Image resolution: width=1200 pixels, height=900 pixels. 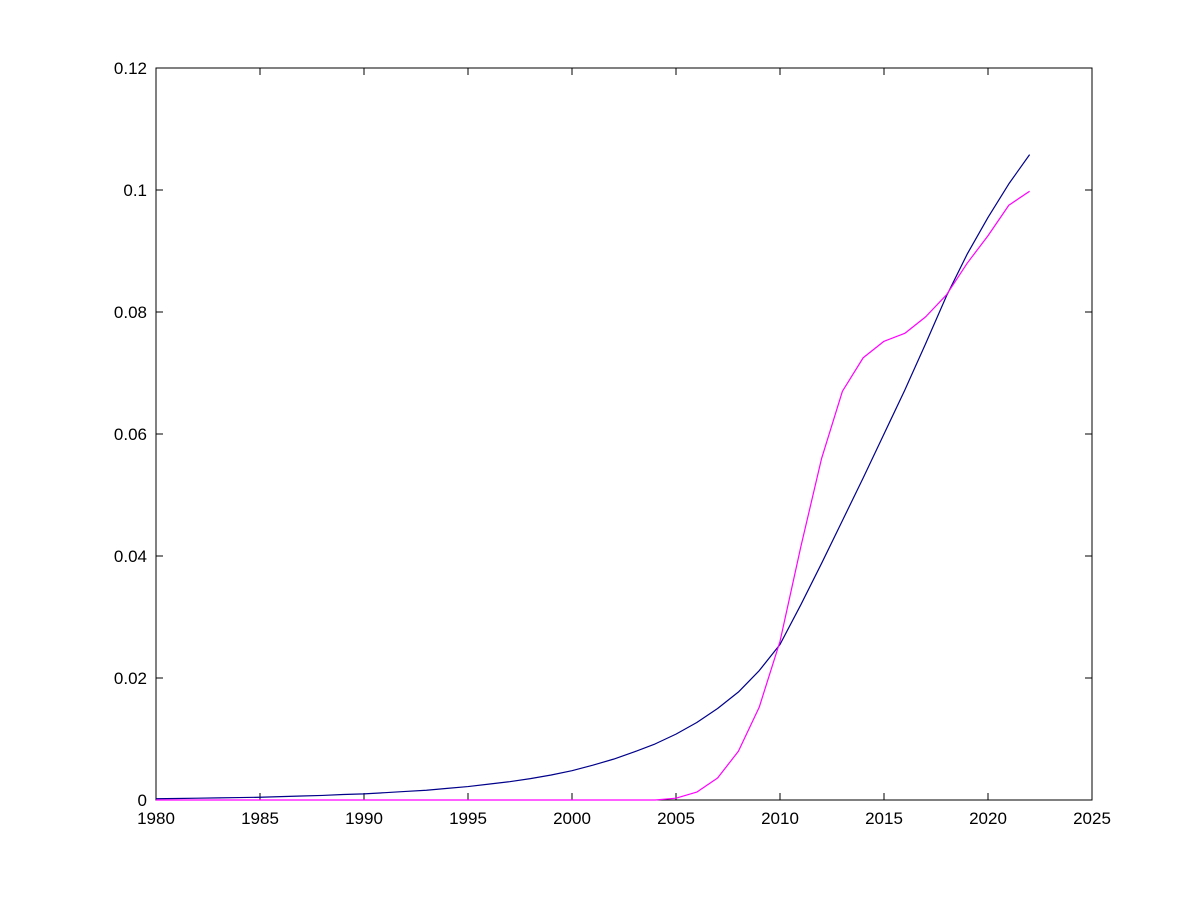 I want to click on x-tick-label: 2000, so click(x=572, y=818).